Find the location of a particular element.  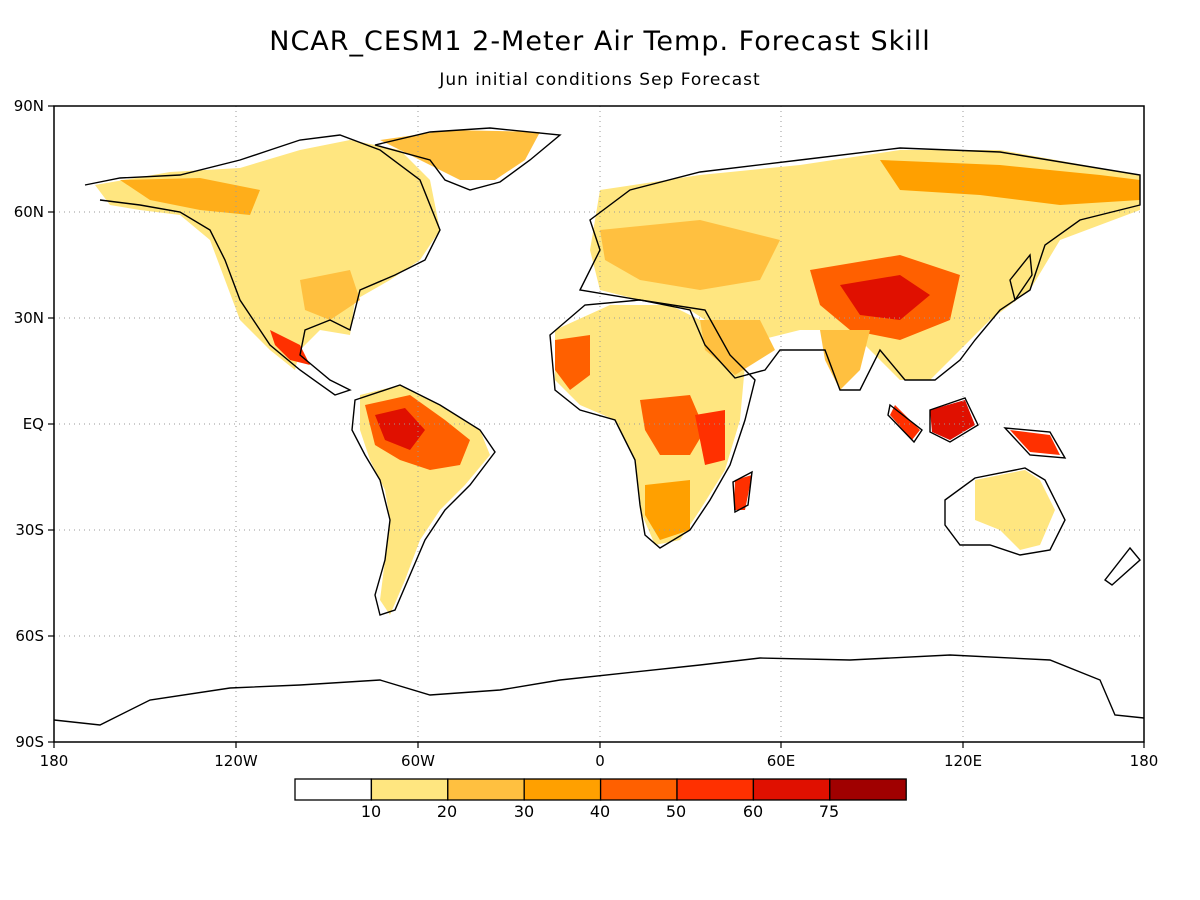

lon-label-180e: 180 is located at coordinates (1144, 761).